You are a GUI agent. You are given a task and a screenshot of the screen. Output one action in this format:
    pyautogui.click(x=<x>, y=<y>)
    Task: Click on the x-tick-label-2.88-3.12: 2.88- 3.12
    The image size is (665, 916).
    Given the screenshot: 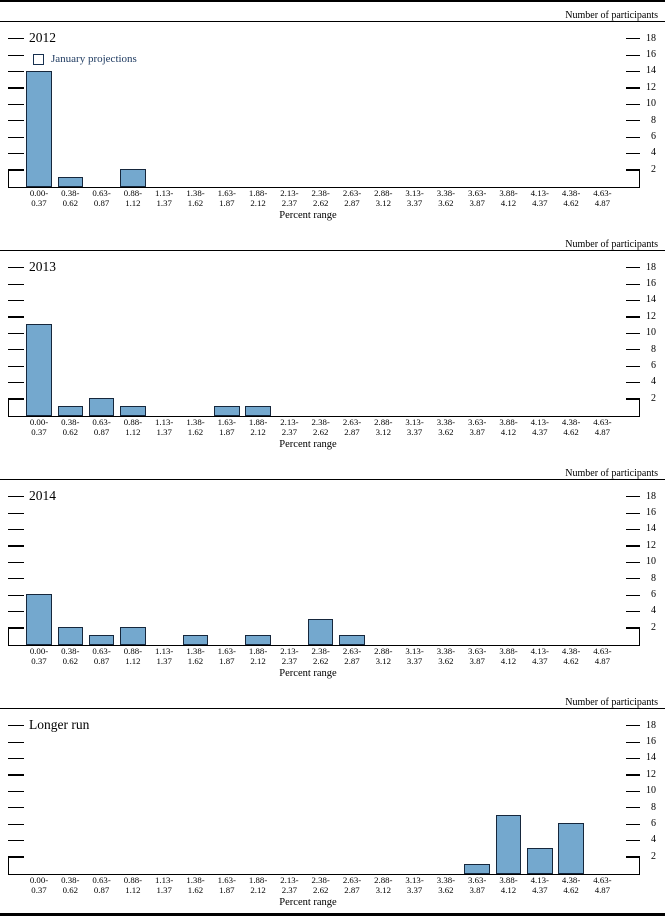 What is the action you would take?
    pyautogui.click(x=383, y=885)
    